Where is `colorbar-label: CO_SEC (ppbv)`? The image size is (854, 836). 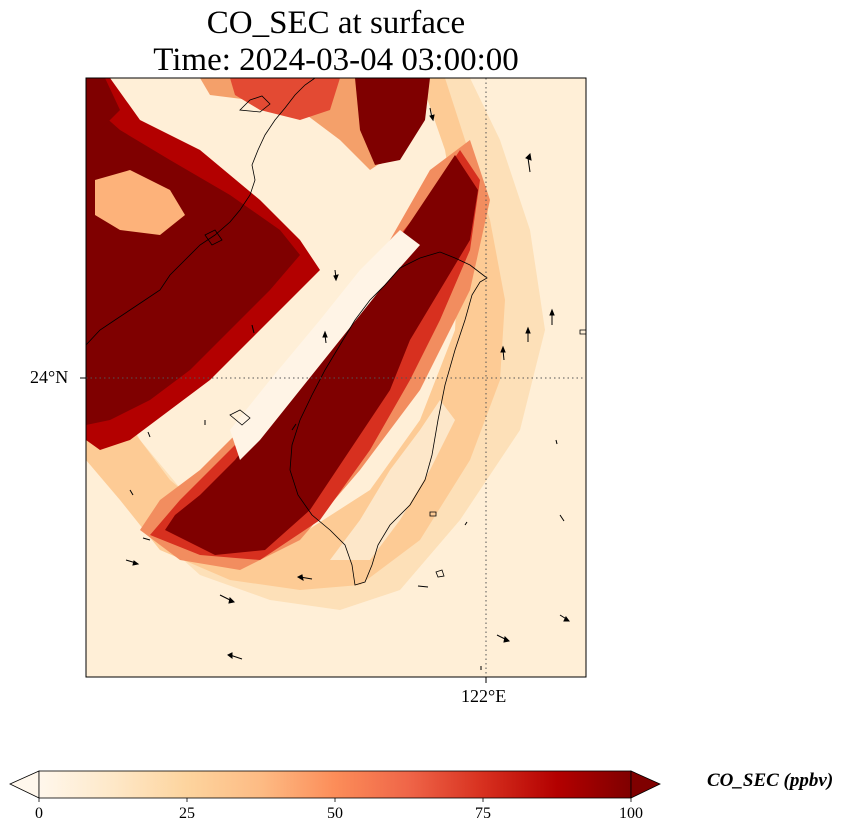 colorbar-label: CO_SEC (ppbv) is located at coordinates (770, 780).